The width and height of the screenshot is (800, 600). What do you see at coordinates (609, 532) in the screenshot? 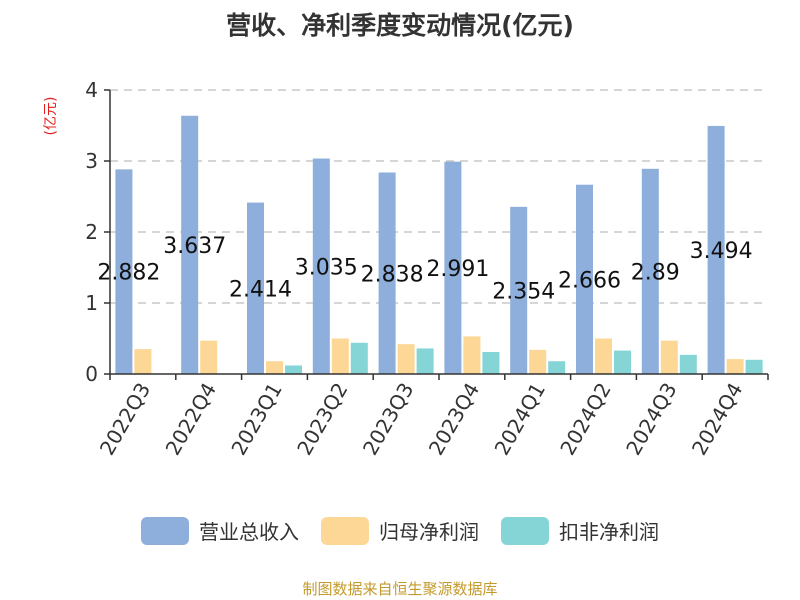
I see `legend-label: 扣非净利润` at bounding box center [609, 532].